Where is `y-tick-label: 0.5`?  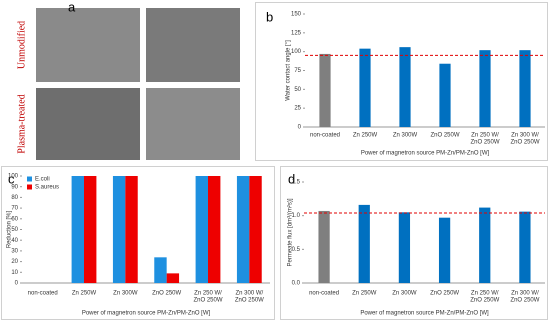
y-tick-label: 0.5 is located at coordinates (296, 250).